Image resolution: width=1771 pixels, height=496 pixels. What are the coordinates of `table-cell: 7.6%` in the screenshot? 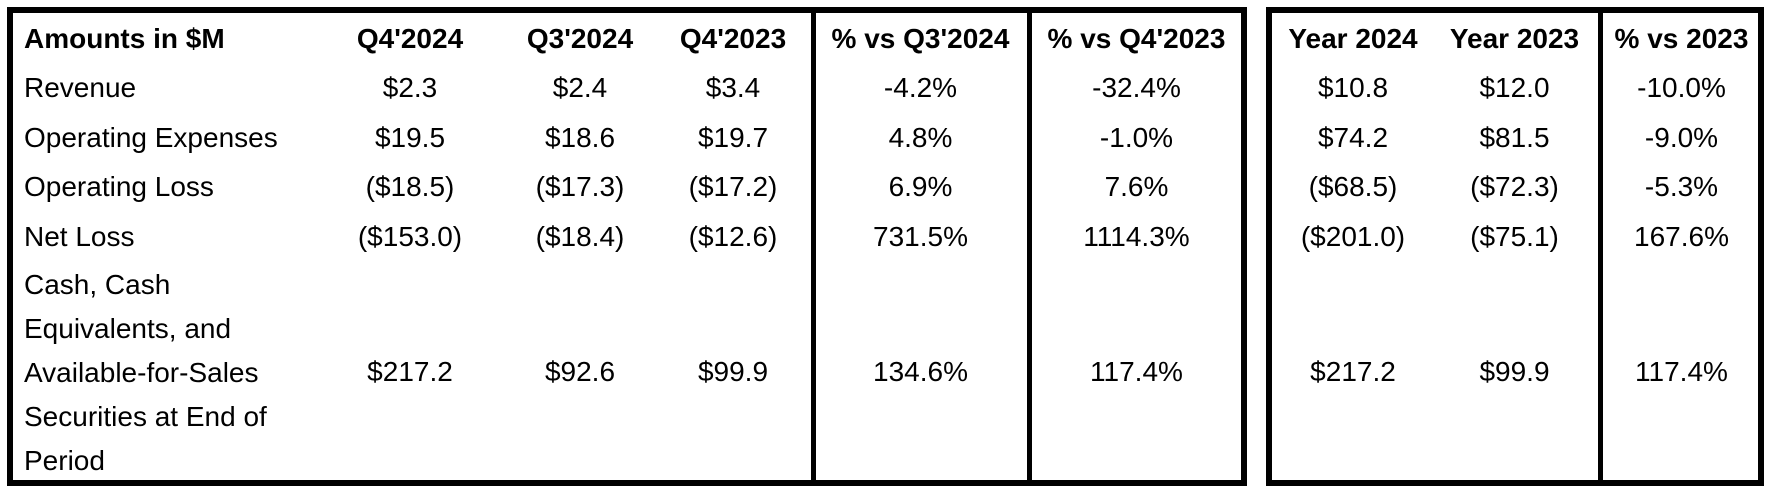 It's located at (1136, 186).